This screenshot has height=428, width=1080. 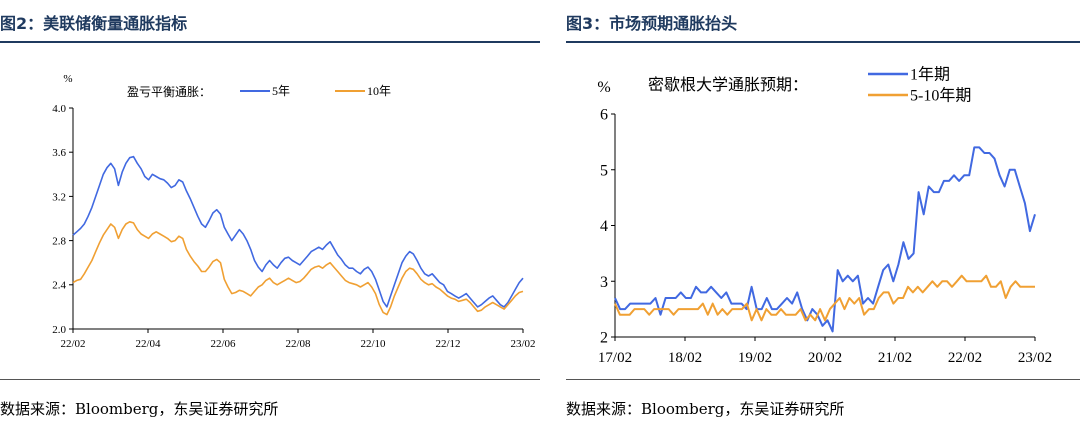 I want to click on y-tick-label: 3.2, so click(x=59, y=197).